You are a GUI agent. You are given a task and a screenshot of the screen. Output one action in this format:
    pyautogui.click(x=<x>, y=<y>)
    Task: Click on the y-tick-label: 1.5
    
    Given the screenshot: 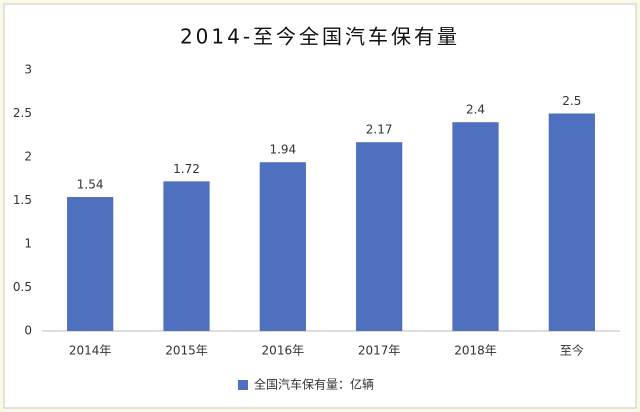 What is the action you would take?
    pyautogui.click(x=22, y=200)
    